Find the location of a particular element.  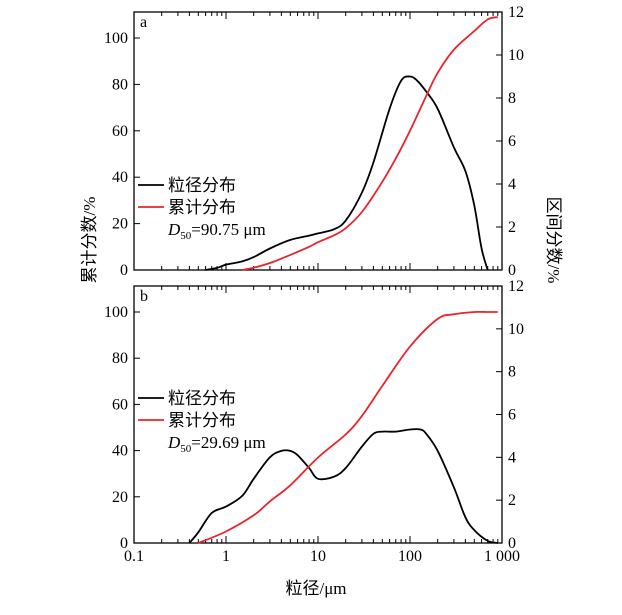

d50-annotation: D50=90.75 μm is located at coordinates (216, 231).